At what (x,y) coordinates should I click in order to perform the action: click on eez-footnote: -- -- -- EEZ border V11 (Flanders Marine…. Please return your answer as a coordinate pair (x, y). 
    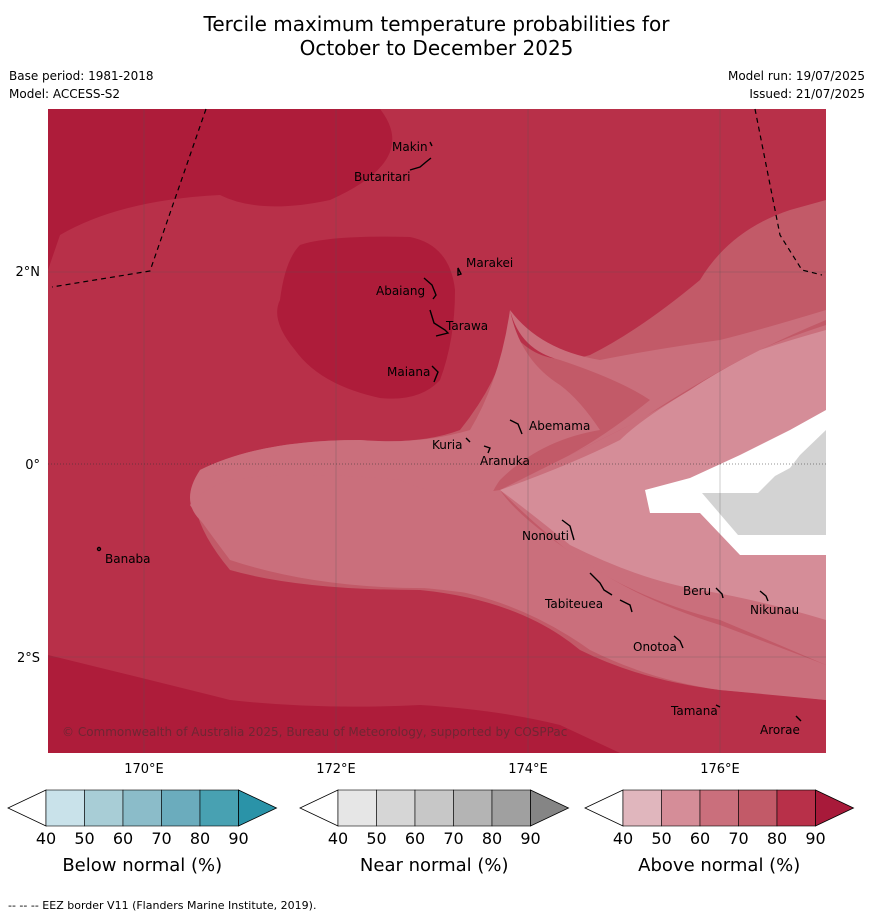
    Looking at the image, I should click on (162, 905).